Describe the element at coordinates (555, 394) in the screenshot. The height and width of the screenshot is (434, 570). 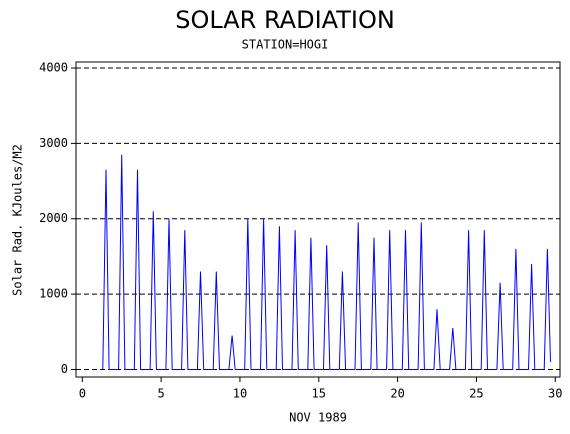
I see `x-tick-label: 30` at that location.